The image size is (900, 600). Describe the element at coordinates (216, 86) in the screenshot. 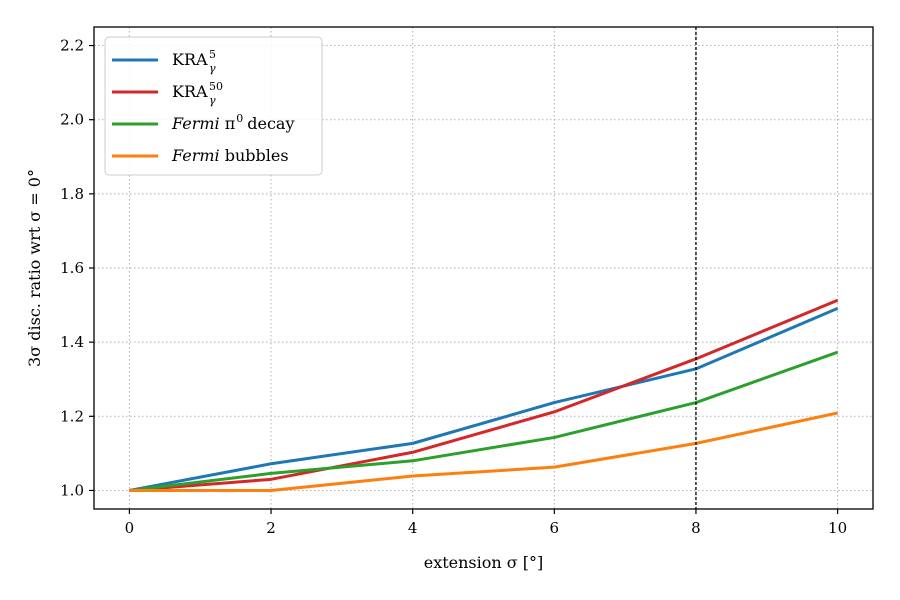

I see `legend-superscript: 50` at that location.